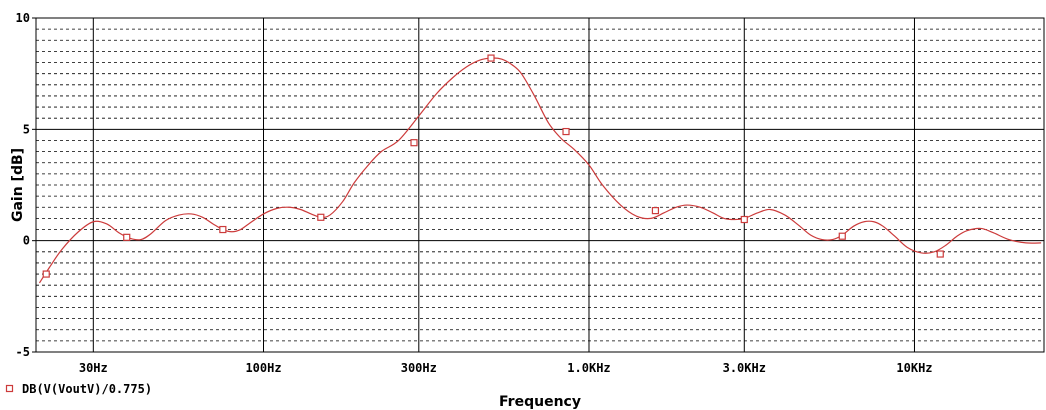  Describe the element at coordinates (18, 185) in the screenshot. I see `y-axis-title: Gain [dB]` at that location.